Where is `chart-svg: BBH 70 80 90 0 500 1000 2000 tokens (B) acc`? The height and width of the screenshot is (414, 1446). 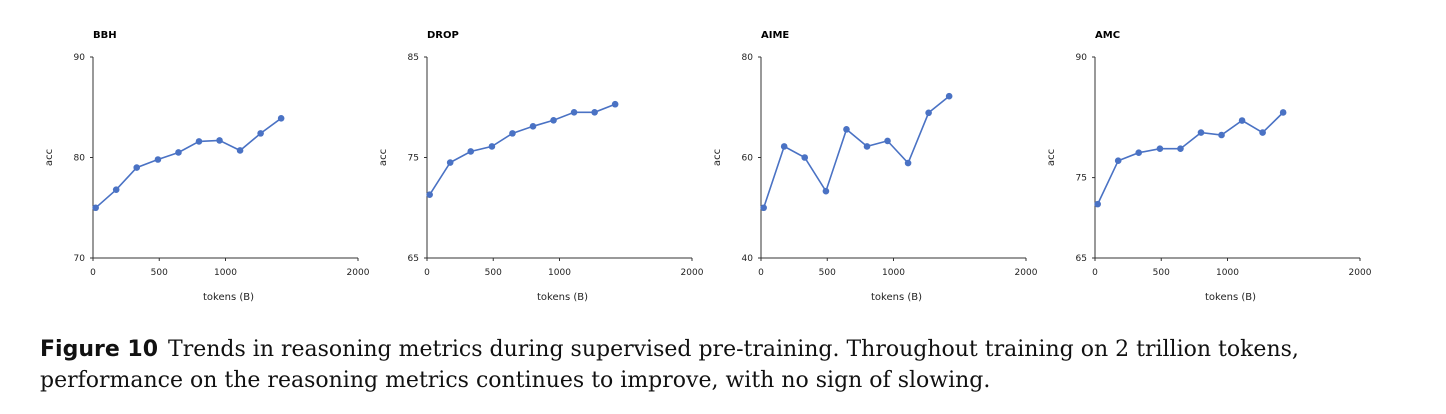 chart-svg: BBH 70 80 90 0 500 1000 2000 tokens (B) acc is located at coordinates (207, 166).